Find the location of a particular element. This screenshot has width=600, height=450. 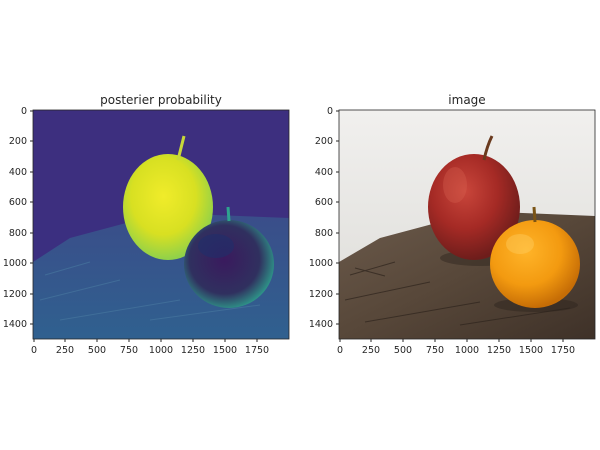

heatmap-orange-stem is located at coordinates (228, 214).